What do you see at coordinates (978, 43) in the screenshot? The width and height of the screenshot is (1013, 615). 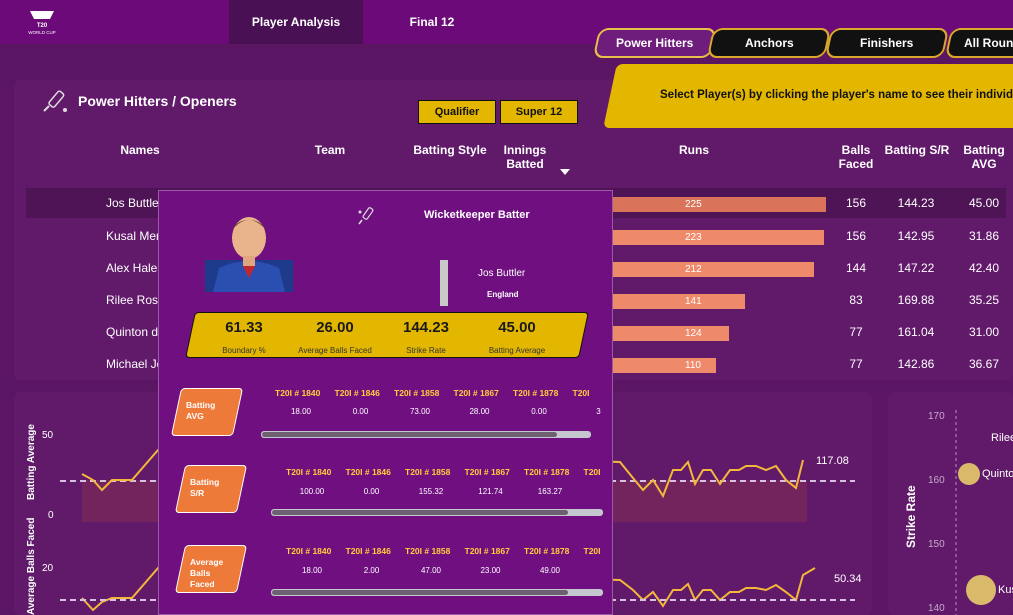 I see `filter-all-rounders: All Rounders` at bounding box center [978, 43].